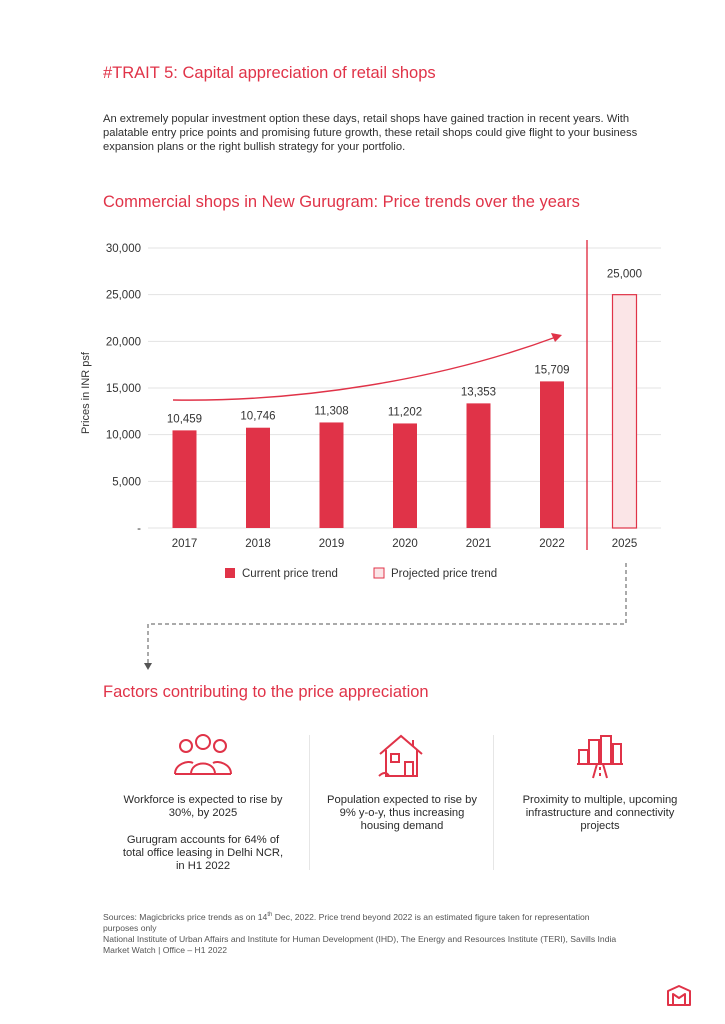  What do you see at coordinates (270, 915) in the screenshot?
I see `sources-superscript: th` at bounding box center [270, 915].